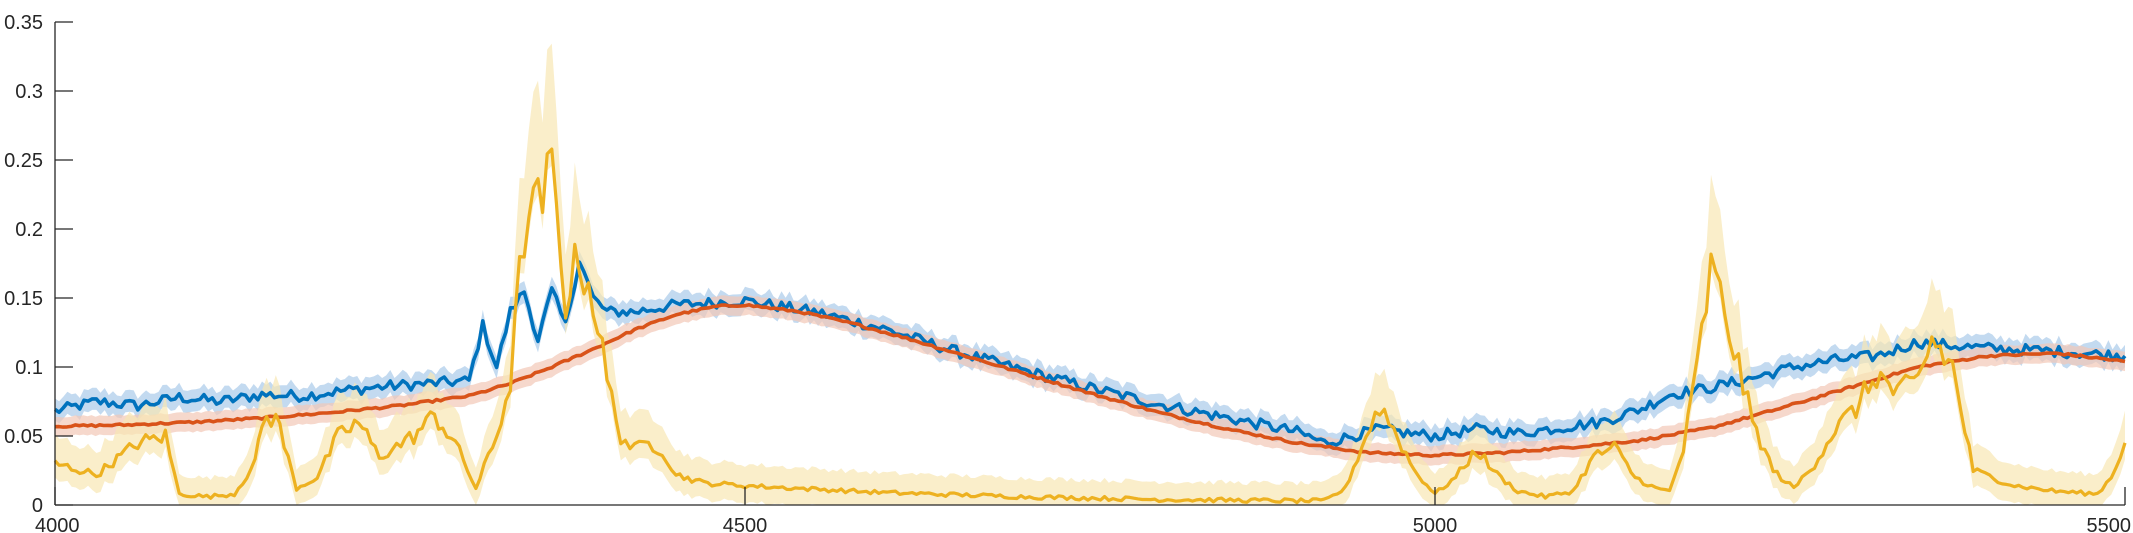 This screenshot has height=533, width=2133. I want to click on y-tick-label: 0.25, so click(23, 161).